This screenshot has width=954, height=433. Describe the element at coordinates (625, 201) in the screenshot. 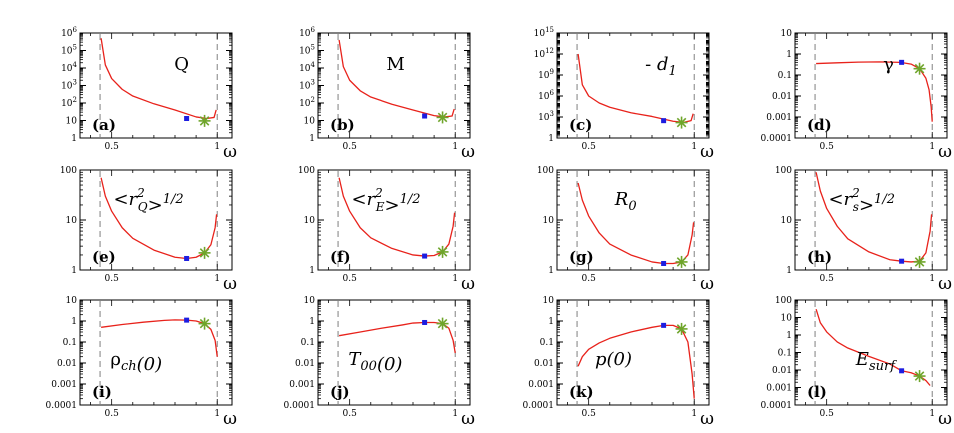

I see `quantity-label: R0` at that location.